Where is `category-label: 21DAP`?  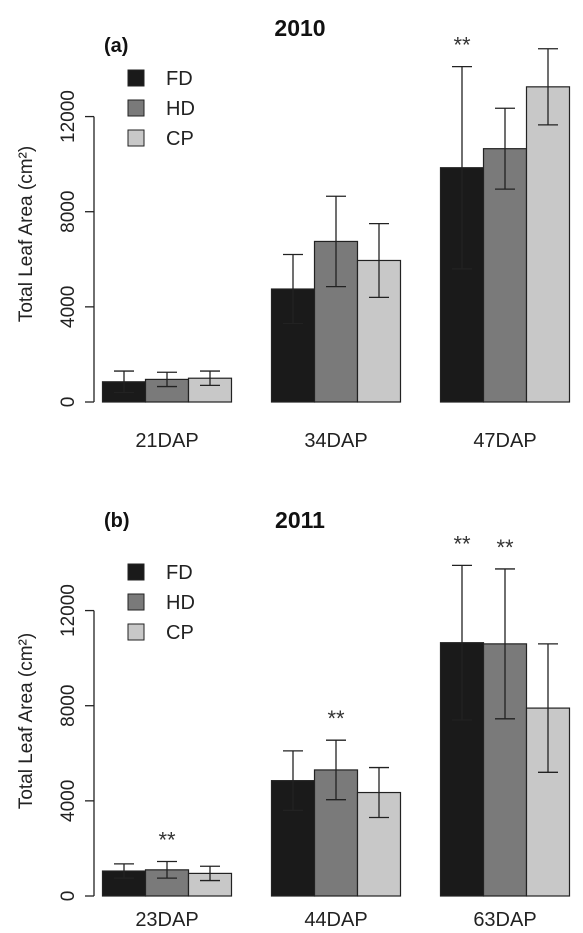
category-label: 21DAP is located at coordinates (166, 441).